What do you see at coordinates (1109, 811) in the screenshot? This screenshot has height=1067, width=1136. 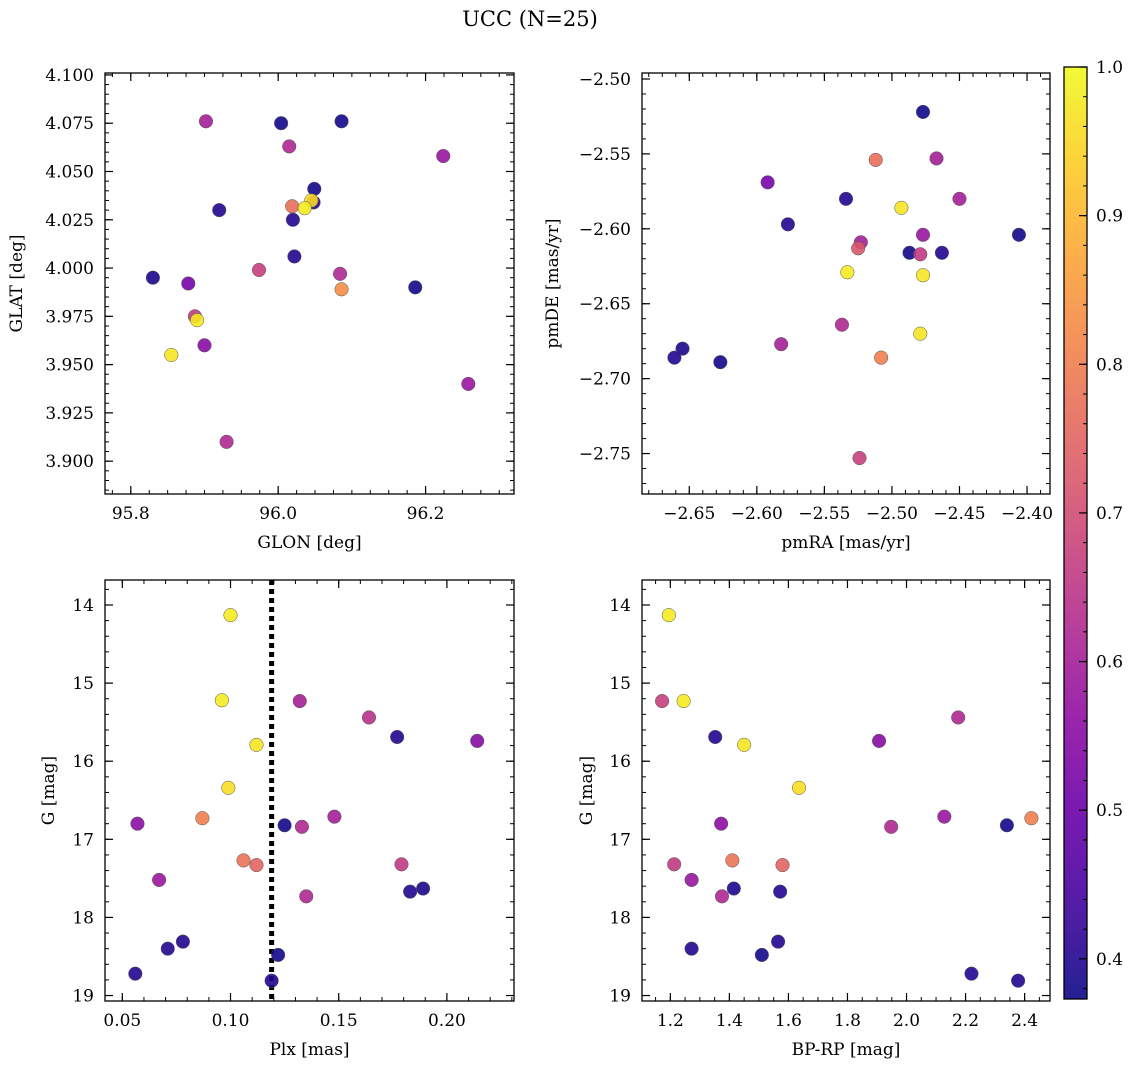 I see `colorbar-tick-label: 0.5` at bounding box center [1109, 811].